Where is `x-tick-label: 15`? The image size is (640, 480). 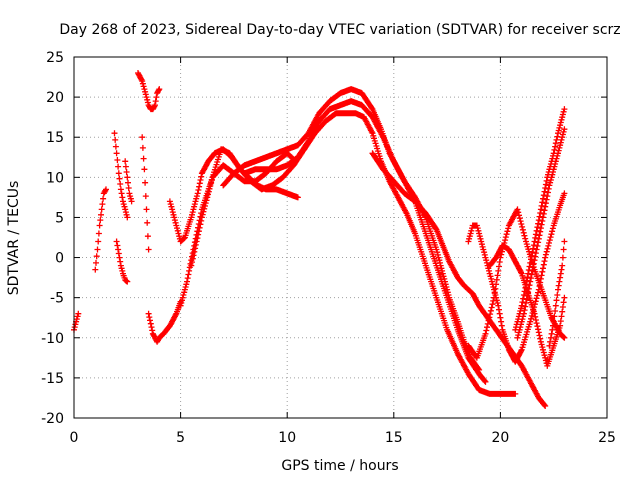 x-tick-label: 15 is located at coordinates (394, 438).